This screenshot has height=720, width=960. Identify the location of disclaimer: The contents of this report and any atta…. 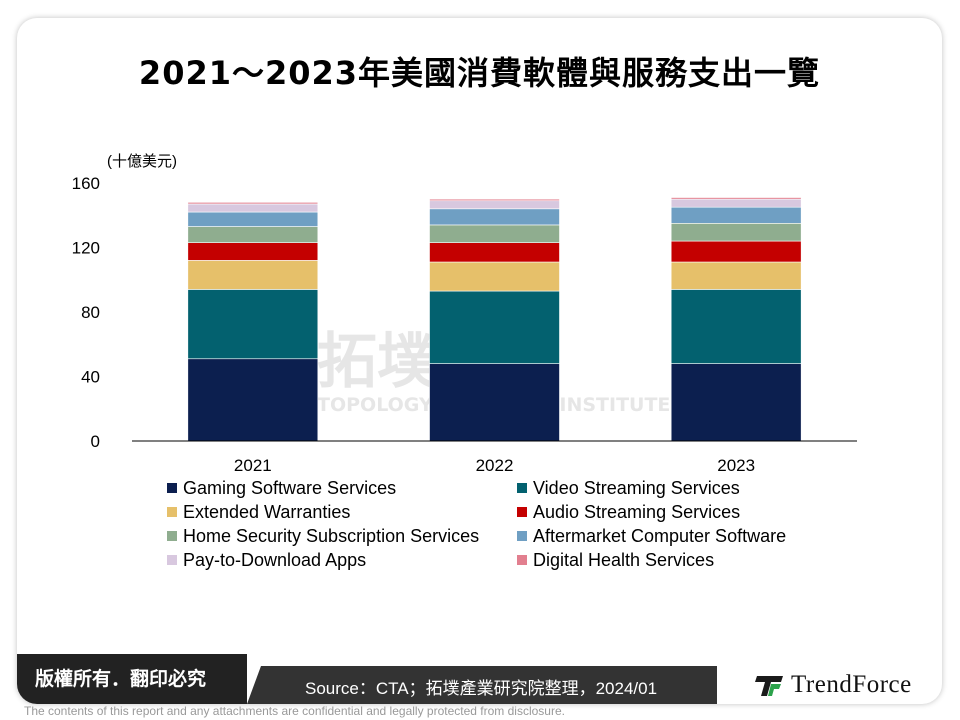
(294, 711).